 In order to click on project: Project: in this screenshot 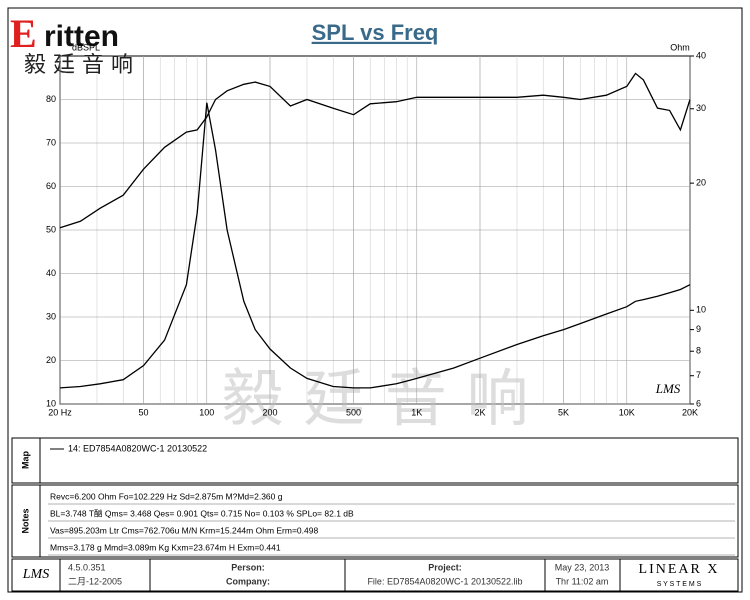, I will do `click(445, 567)`.